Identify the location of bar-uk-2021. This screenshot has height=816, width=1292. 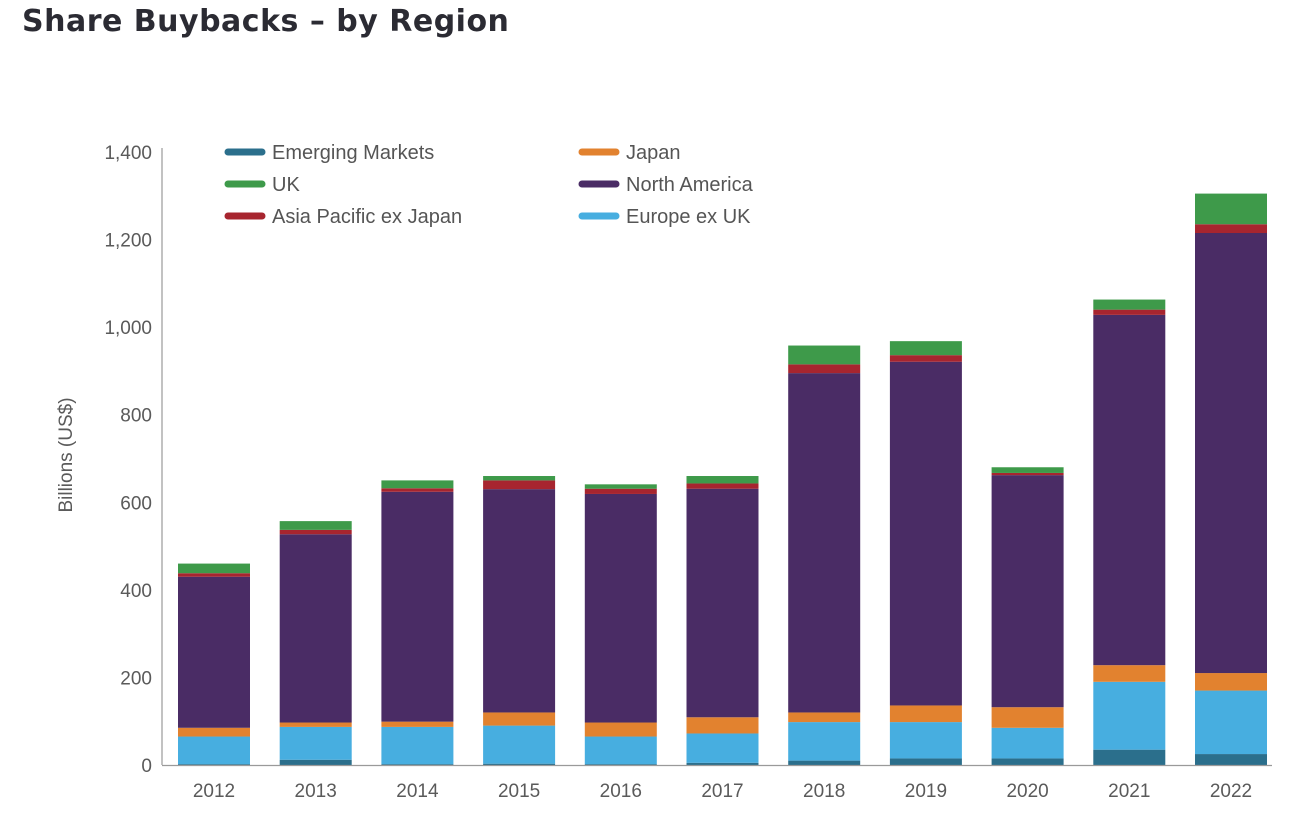
(1129, 304).